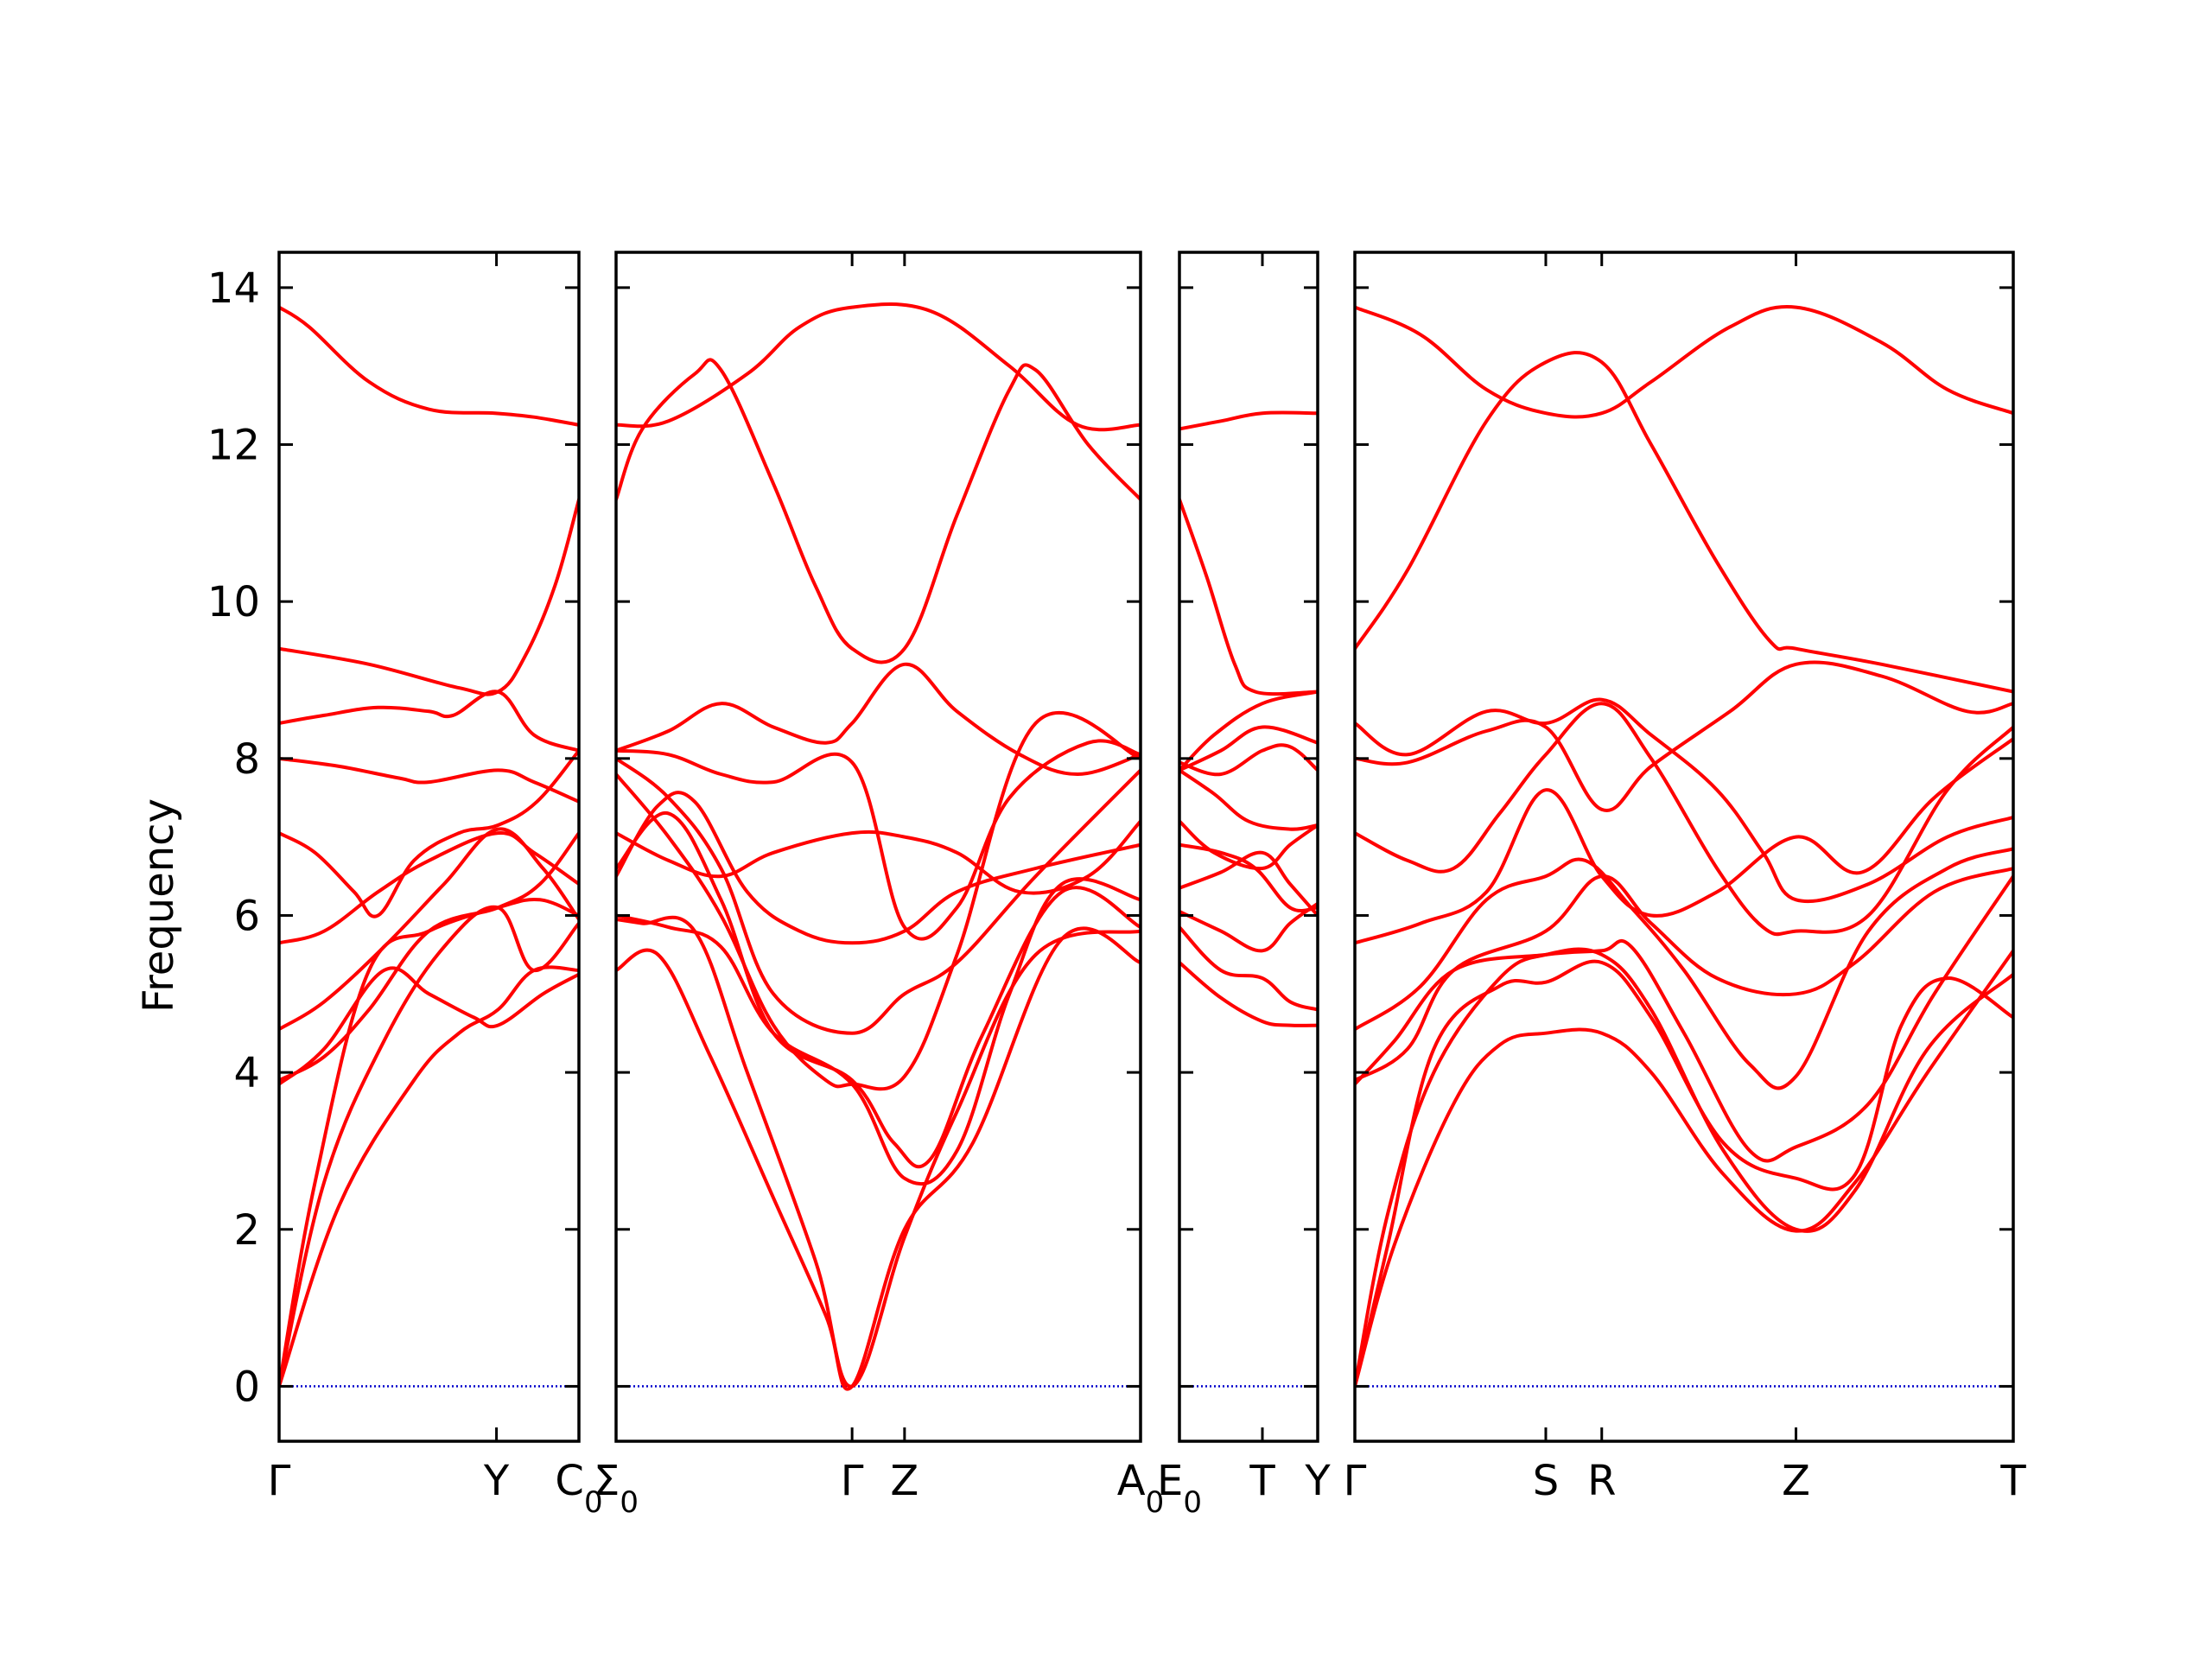  What do you see at coordinates (233, 446) in the screenshot?
I see `y-tick-label: 12` at bounding box center [233, 446].